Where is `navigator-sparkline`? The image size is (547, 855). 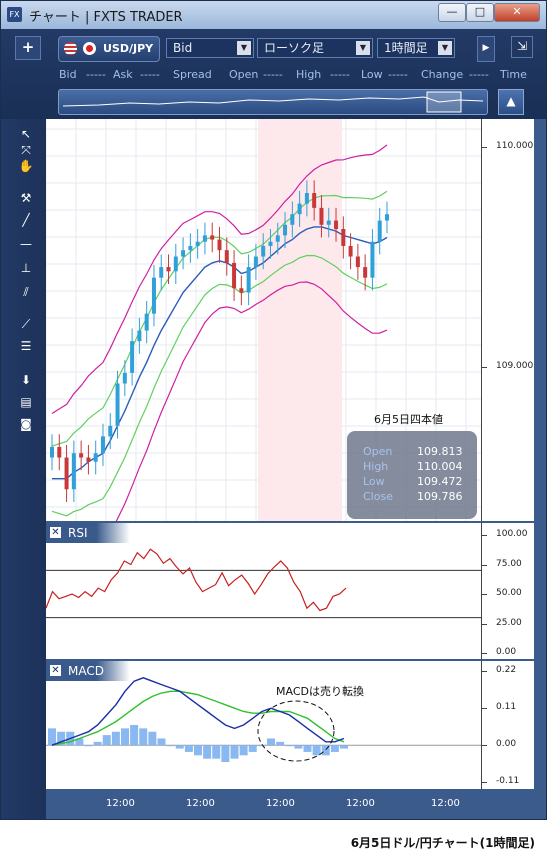 navigator-sparkline is located at coordinates (273, 102).